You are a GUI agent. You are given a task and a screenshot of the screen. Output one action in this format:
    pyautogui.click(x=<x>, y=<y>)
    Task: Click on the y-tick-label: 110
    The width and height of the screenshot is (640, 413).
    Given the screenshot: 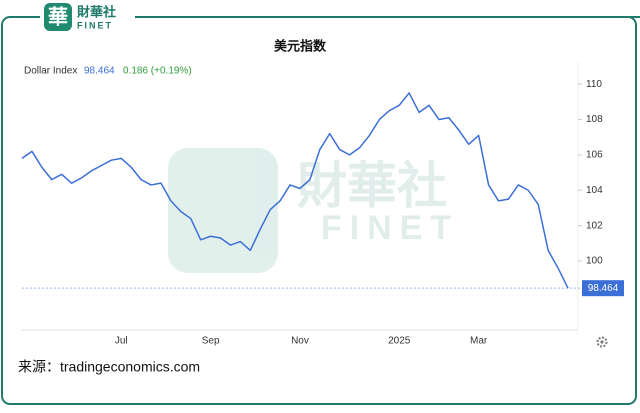 What is the action you would take?
    pyautogui.click(x=594, y=84)
    